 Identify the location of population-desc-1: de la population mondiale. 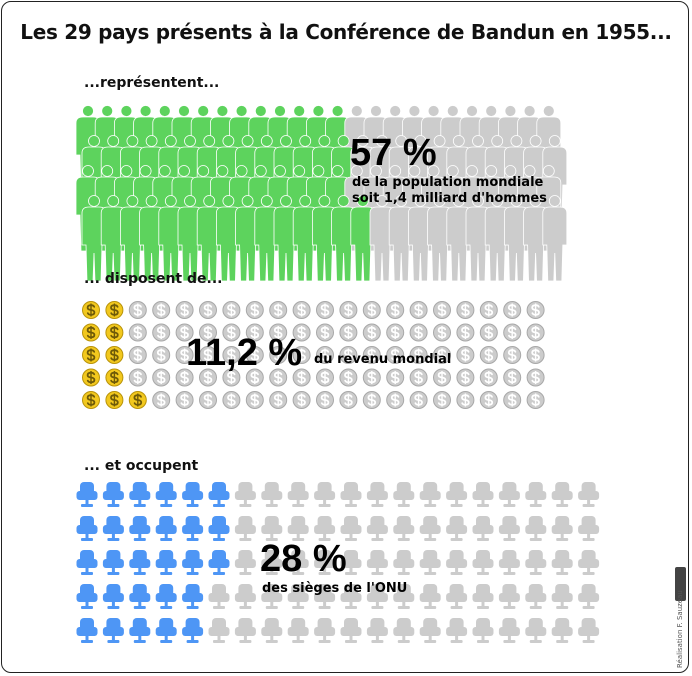
(448, 182).